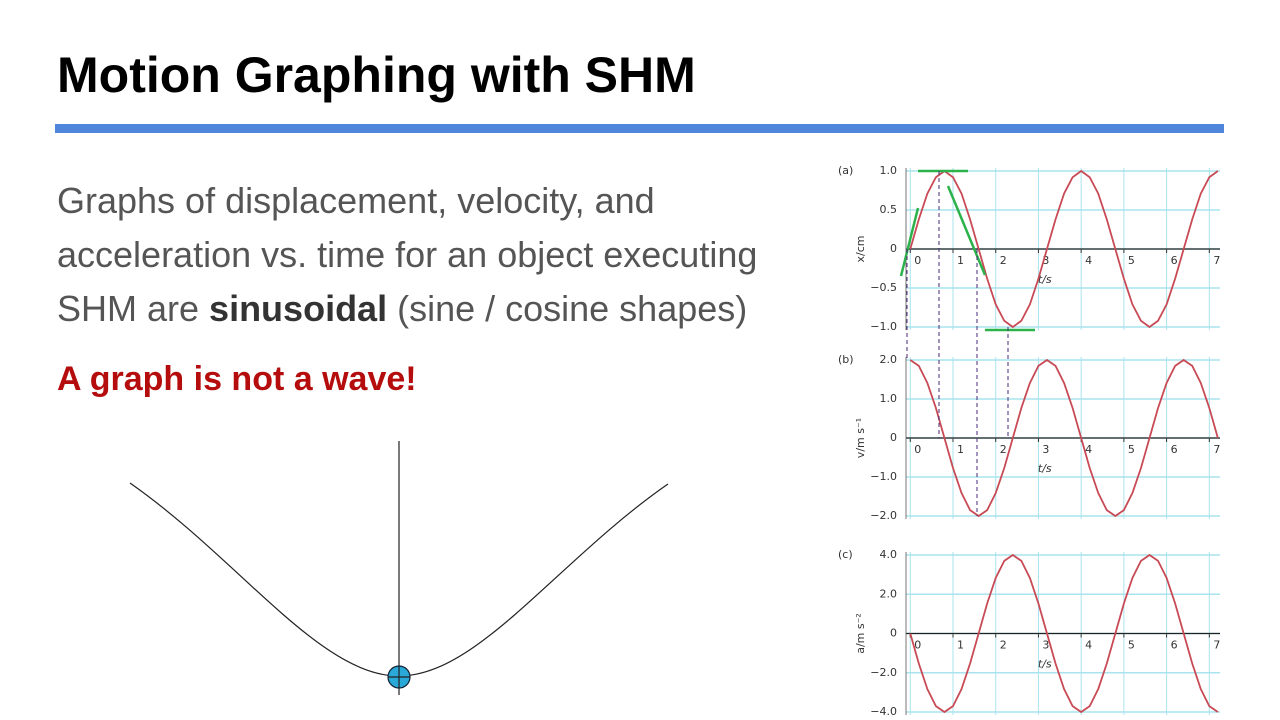 This screenshot has width=1280, height=720. I want to click on title-underline, so click(639, 128).